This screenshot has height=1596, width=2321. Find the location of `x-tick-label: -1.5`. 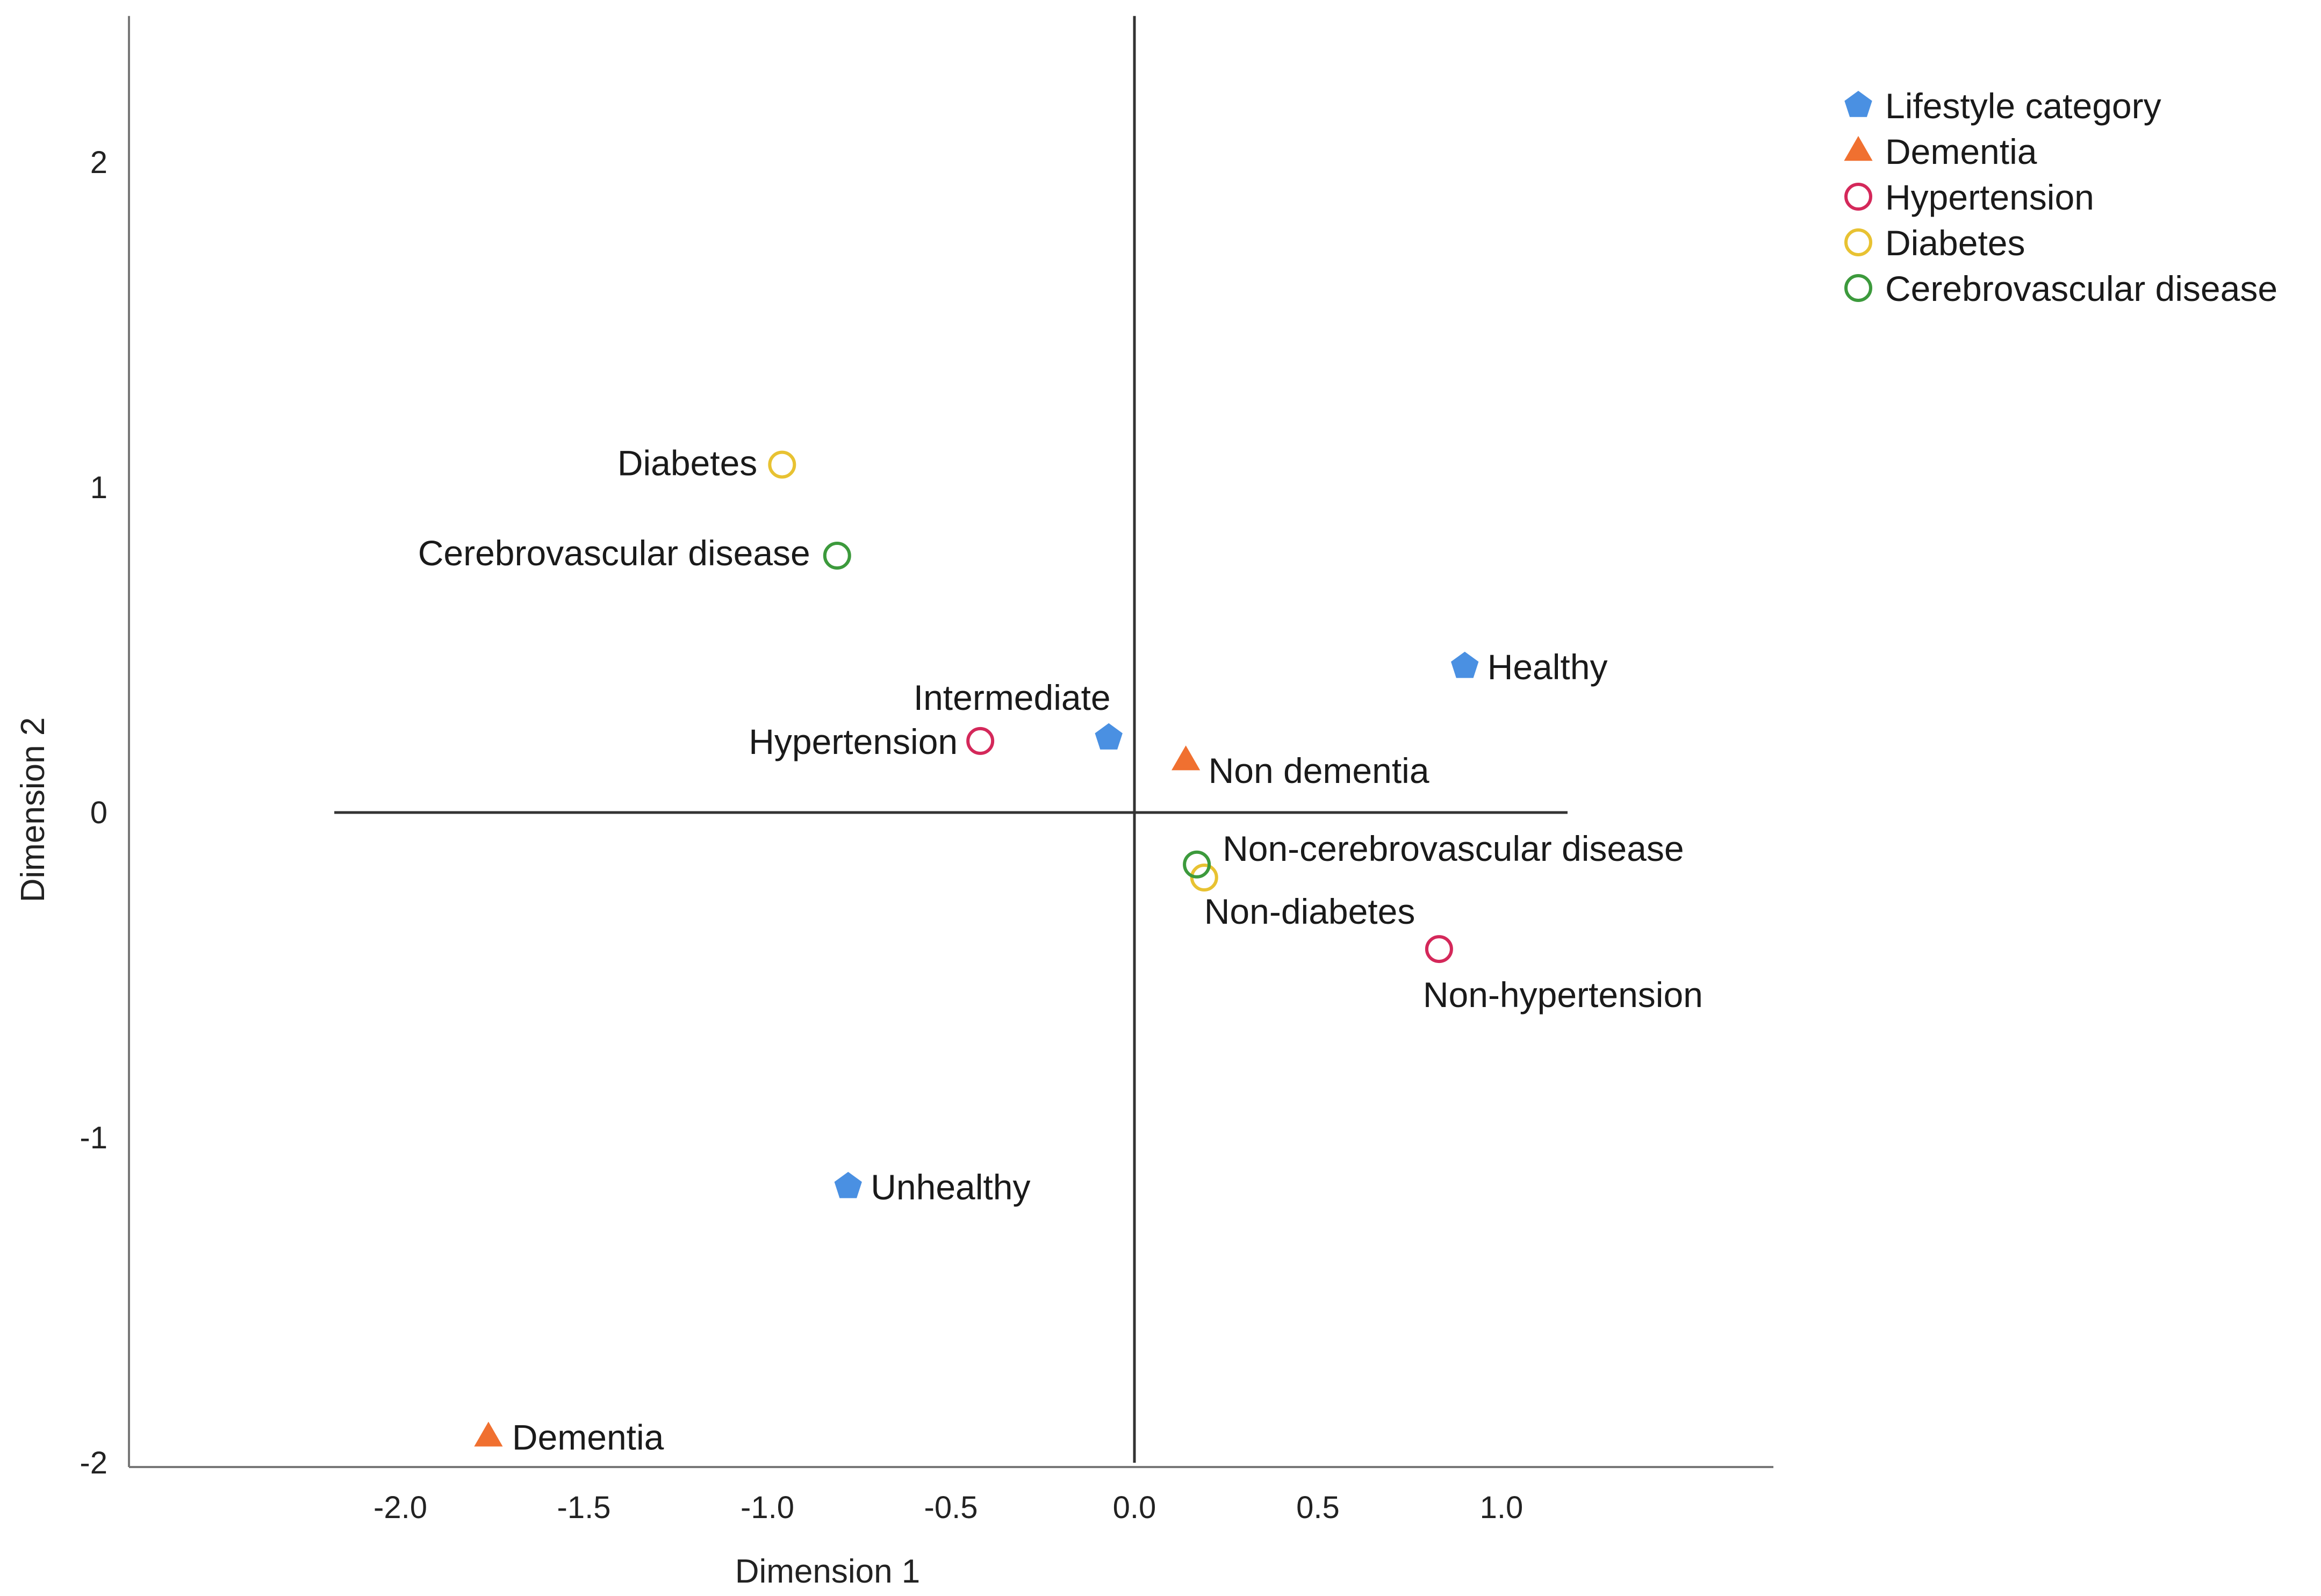

x-tick-label: -1.5 is located at coordinates (584, 1507).